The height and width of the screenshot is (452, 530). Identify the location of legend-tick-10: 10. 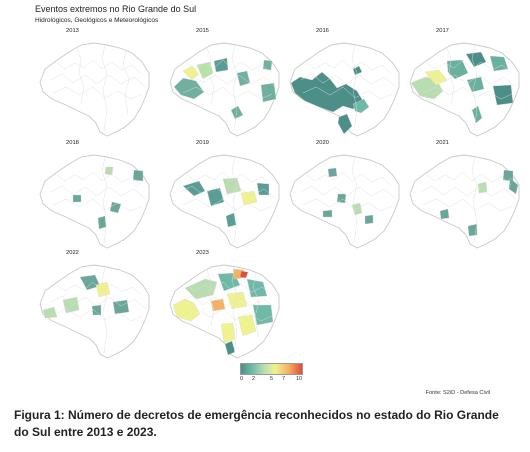
(299, 379).